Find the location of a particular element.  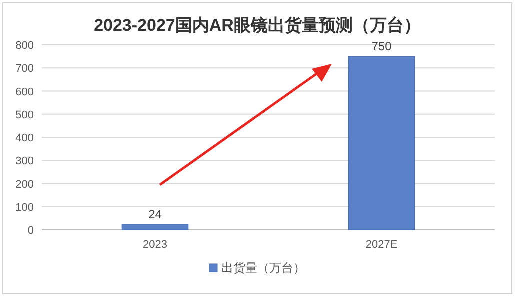

y-tick-label: 700 is located at coordinates (25, 69).